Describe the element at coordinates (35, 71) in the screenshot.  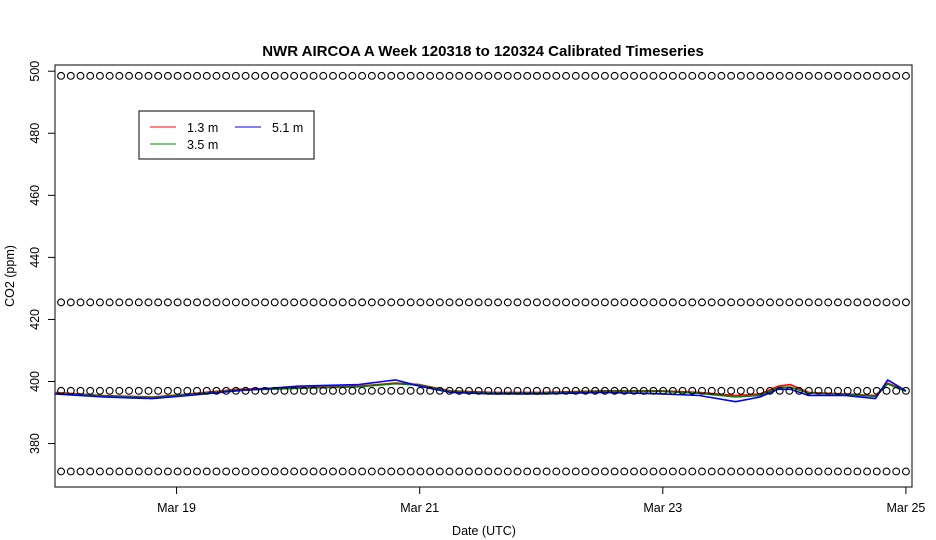
I see `y-tick-label: 500` at that location.